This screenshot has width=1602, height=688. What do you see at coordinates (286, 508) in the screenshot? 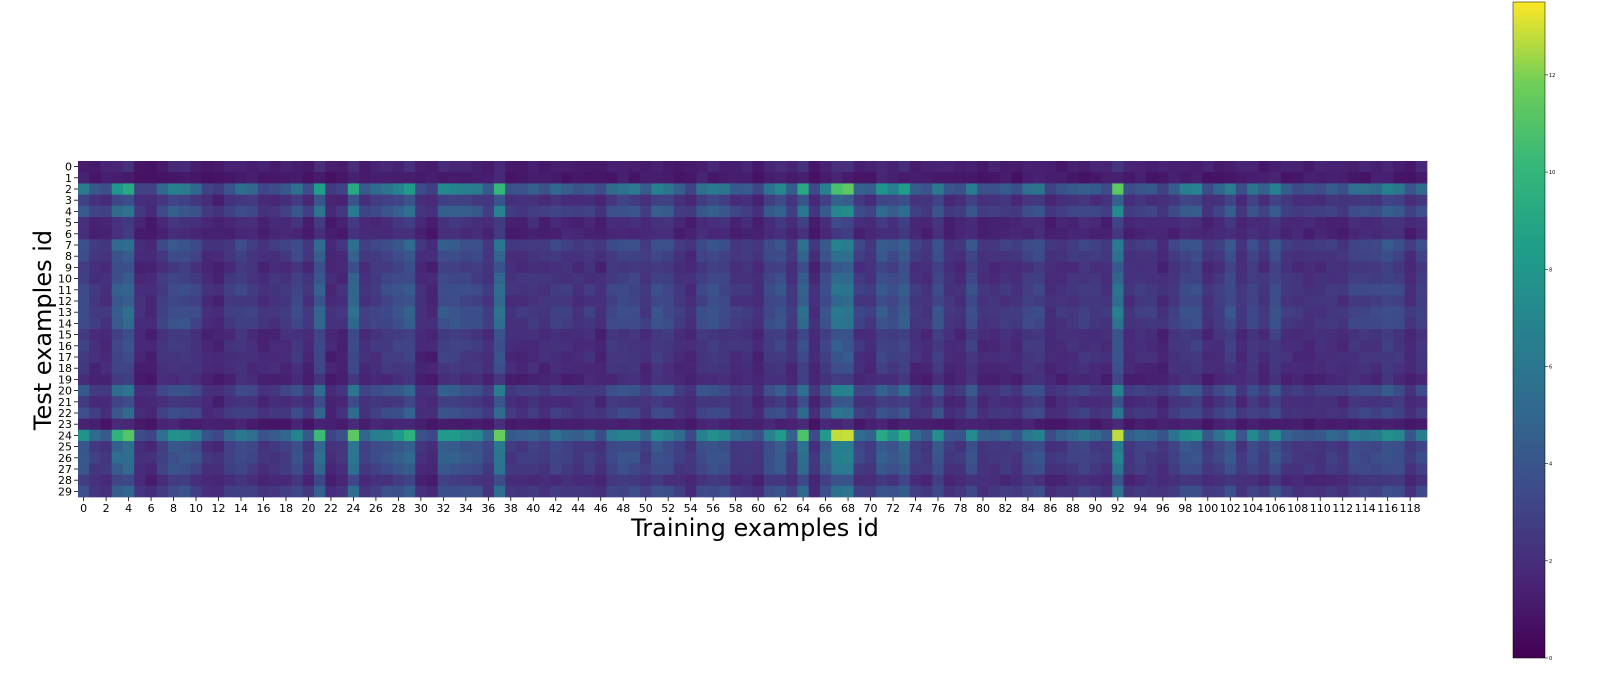
I see `x-tick-label: 18` at bounding box center [286, 508].